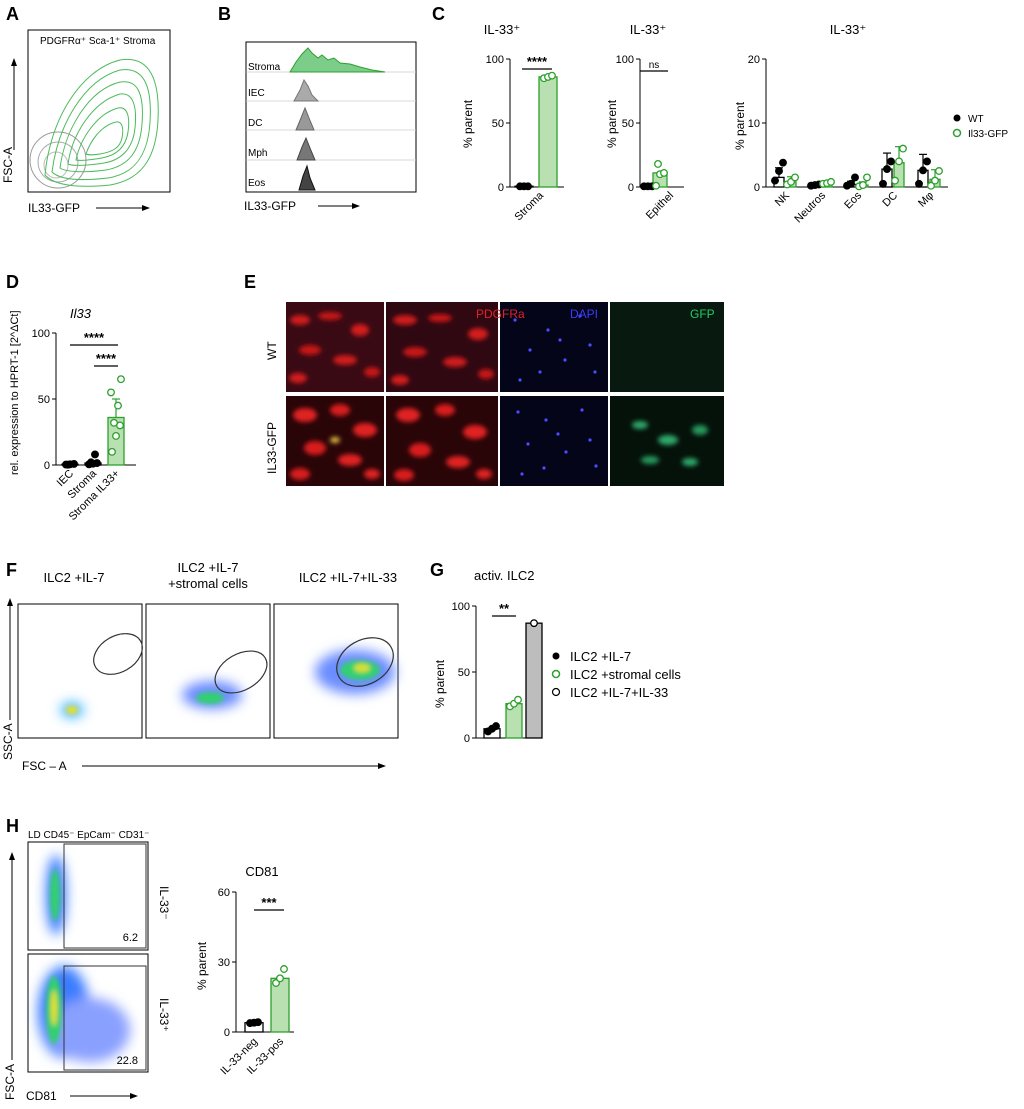 Image resolution: width=1024 pixels, height=1109 pixels. I want to click on panel-label: E, so click(250, 282).